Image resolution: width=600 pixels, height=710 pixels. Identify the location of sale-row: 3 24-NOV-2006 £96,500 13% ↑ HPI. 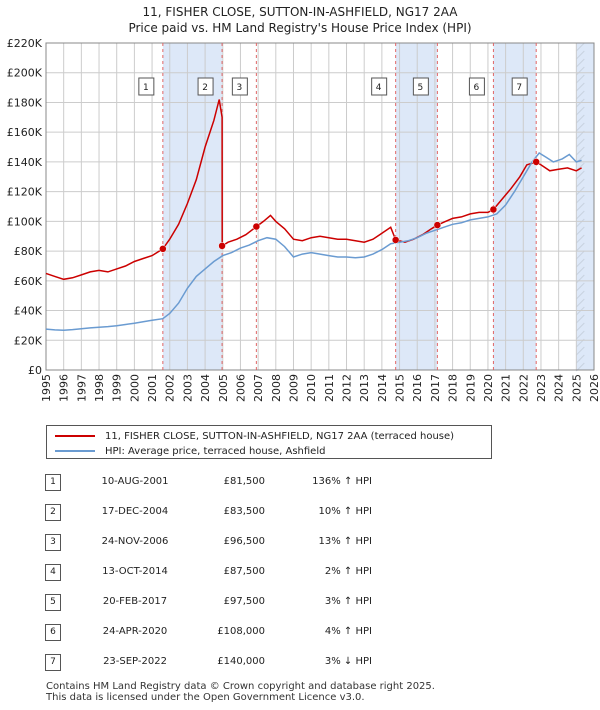
(250, 543).